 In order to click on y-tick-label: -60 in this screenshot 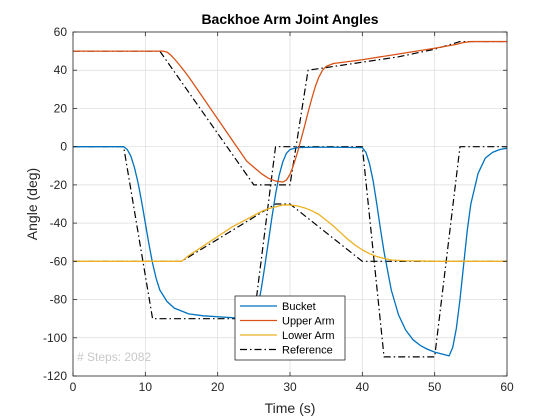, I will do `click(59, 261)`.